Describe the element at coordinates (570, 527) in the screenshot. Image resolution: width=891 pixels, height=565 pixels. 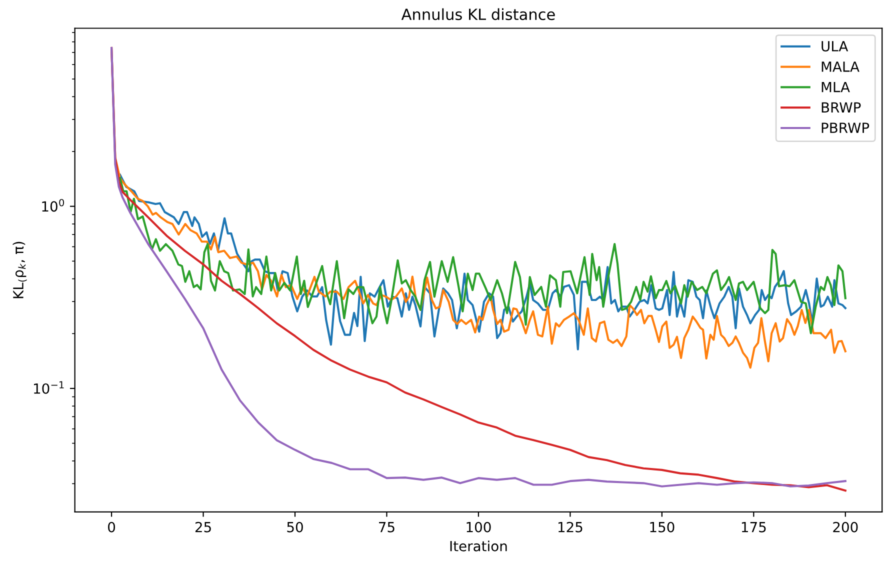
I see `x-tick-label: 125` at that location.